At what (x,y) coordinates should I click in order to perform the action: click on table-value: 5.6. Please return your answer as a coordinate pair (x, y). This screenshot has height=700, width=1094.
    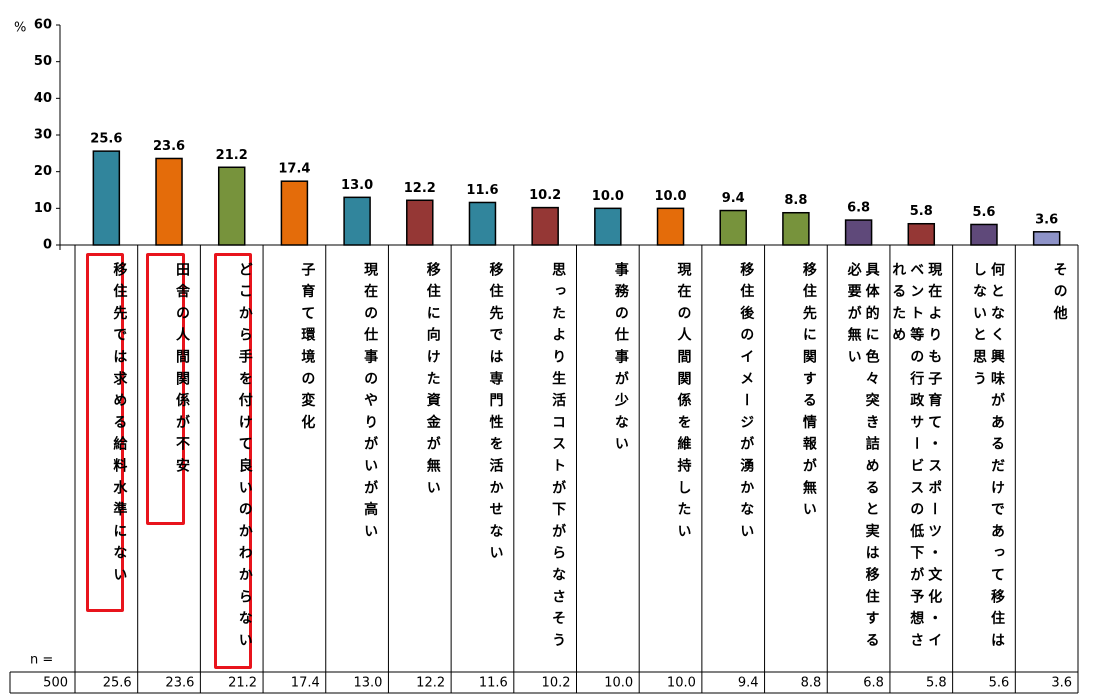
    Looking at the image, I should click on (999, 683).